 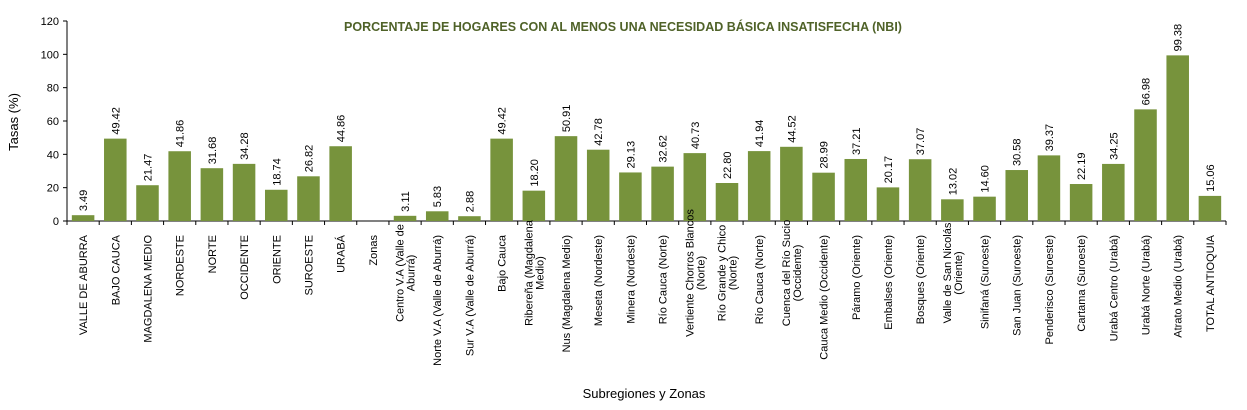 I want to click on category-label: Cauca Medio (Occidente), so click(x=825, y=297).